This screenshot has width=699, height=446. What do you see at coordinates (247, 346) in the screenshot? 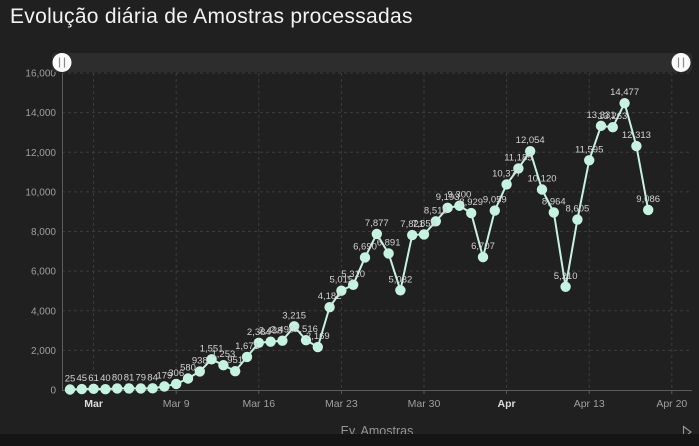
I see `point-value-label: 1,671` at bounding box center [247, 346].